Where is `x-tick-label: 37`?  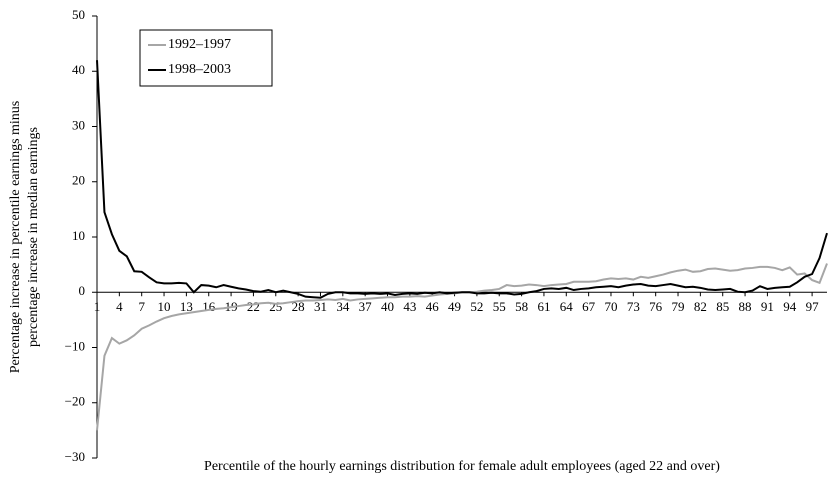
x-tick-label: 37 is located at coordinates (366, 306).